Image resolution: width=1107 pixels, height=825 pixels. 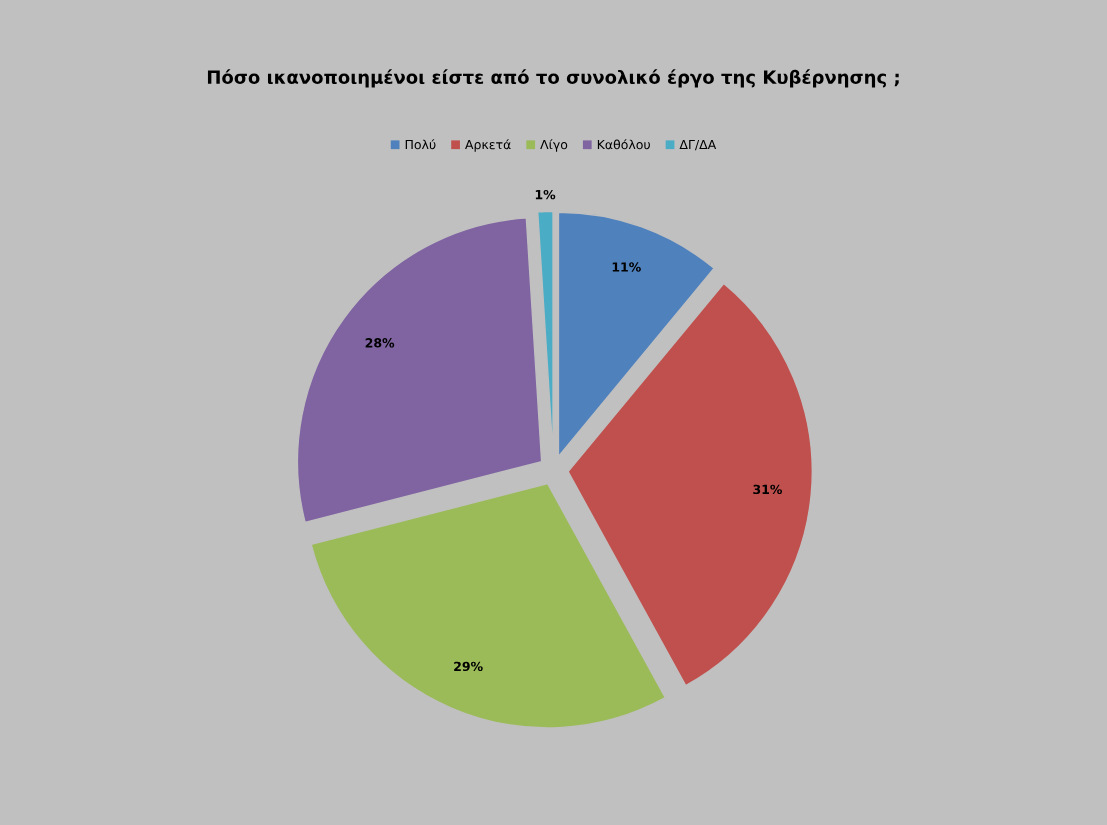 What do you see at coordinates (554, 145) in the screenshot?
I see `legend-label: Λίγο` at bounding box center [554, 145].